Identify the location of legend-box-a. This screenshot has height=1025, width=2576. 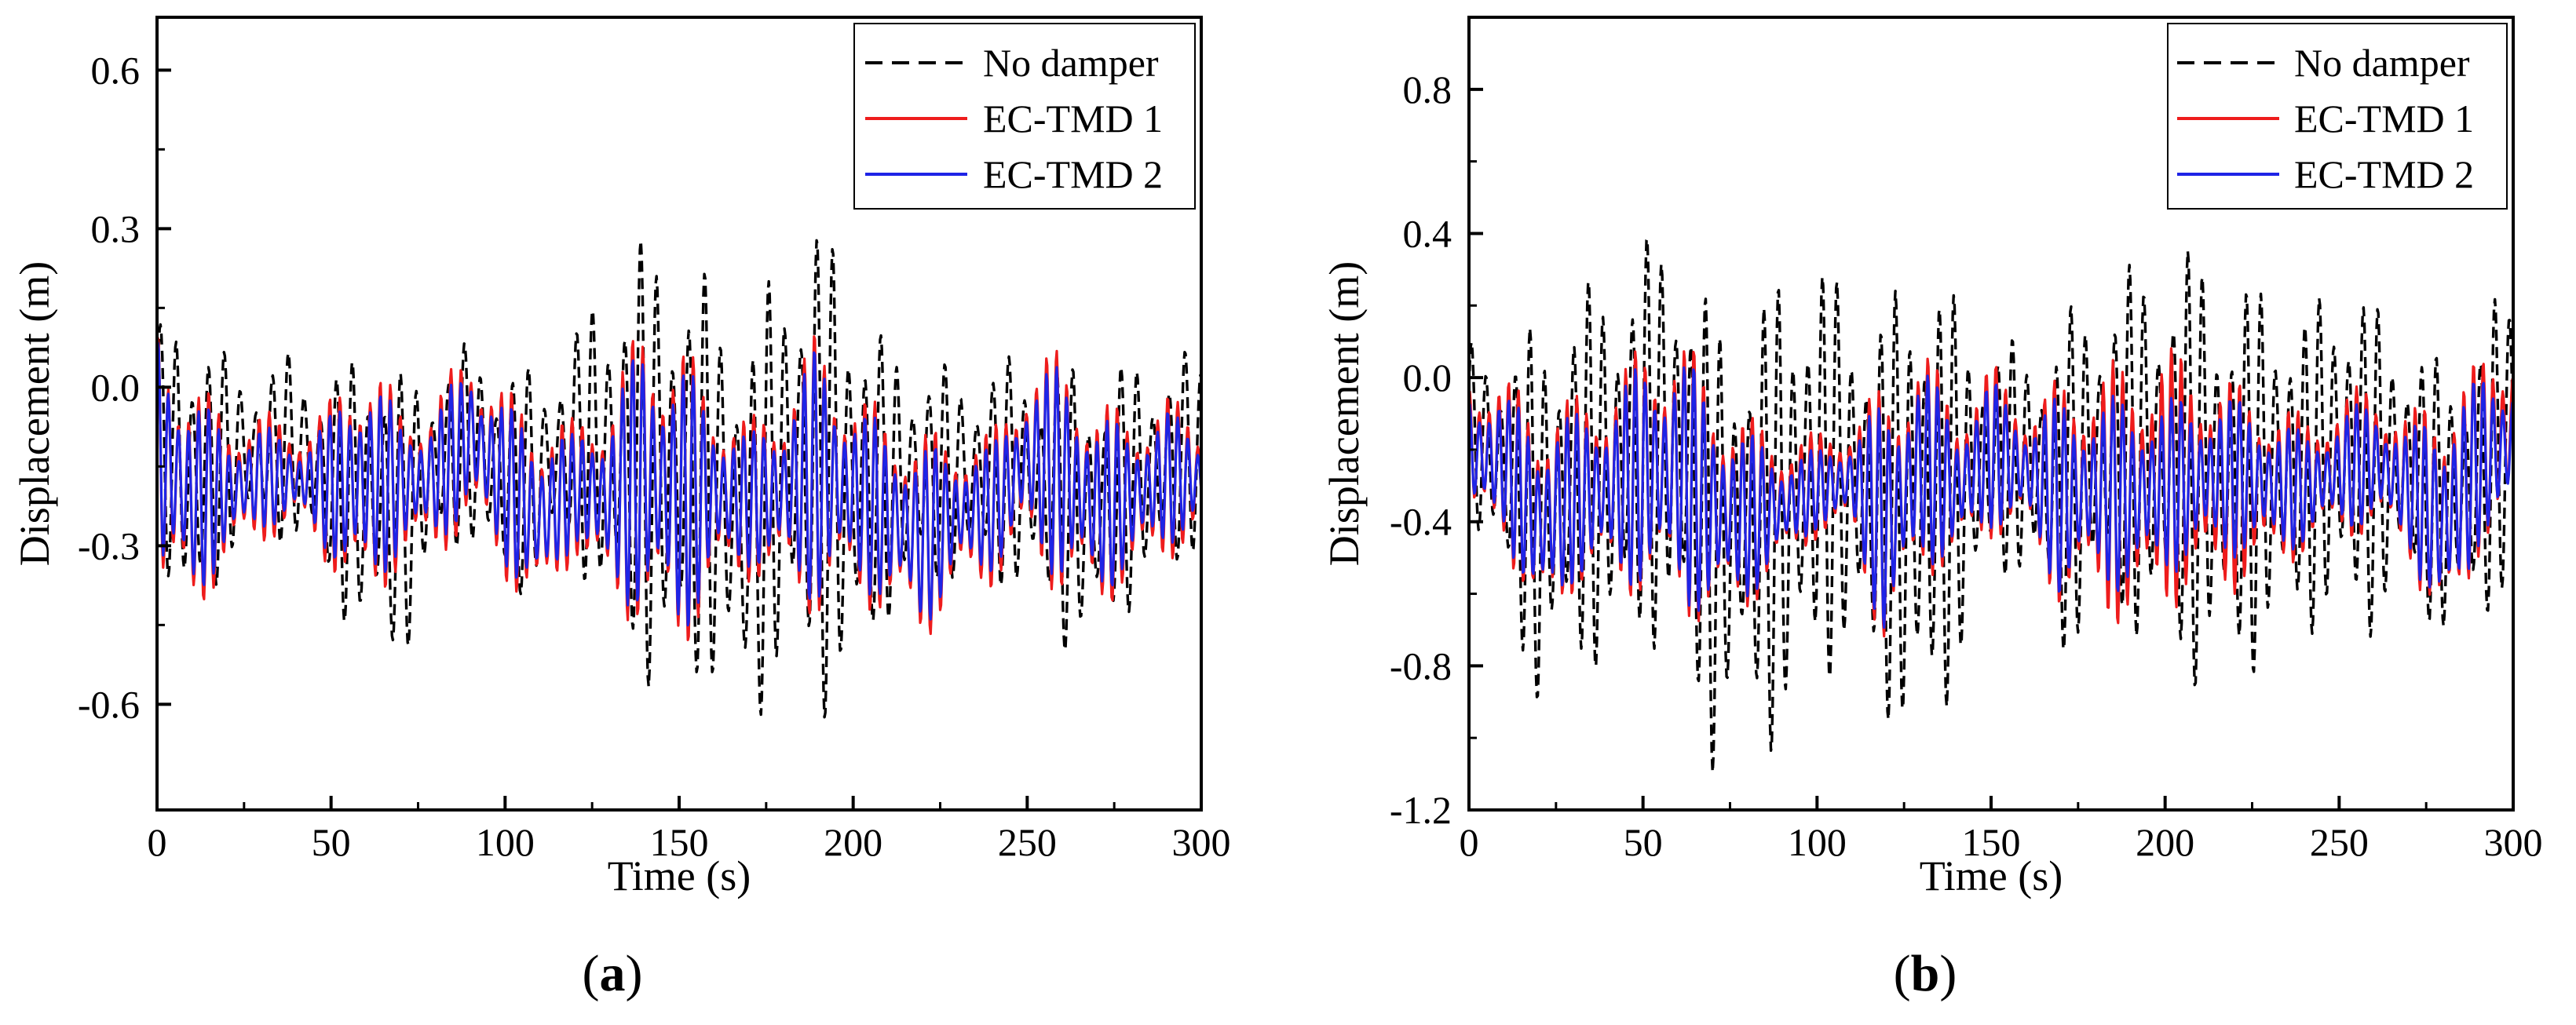
(1024, 116).